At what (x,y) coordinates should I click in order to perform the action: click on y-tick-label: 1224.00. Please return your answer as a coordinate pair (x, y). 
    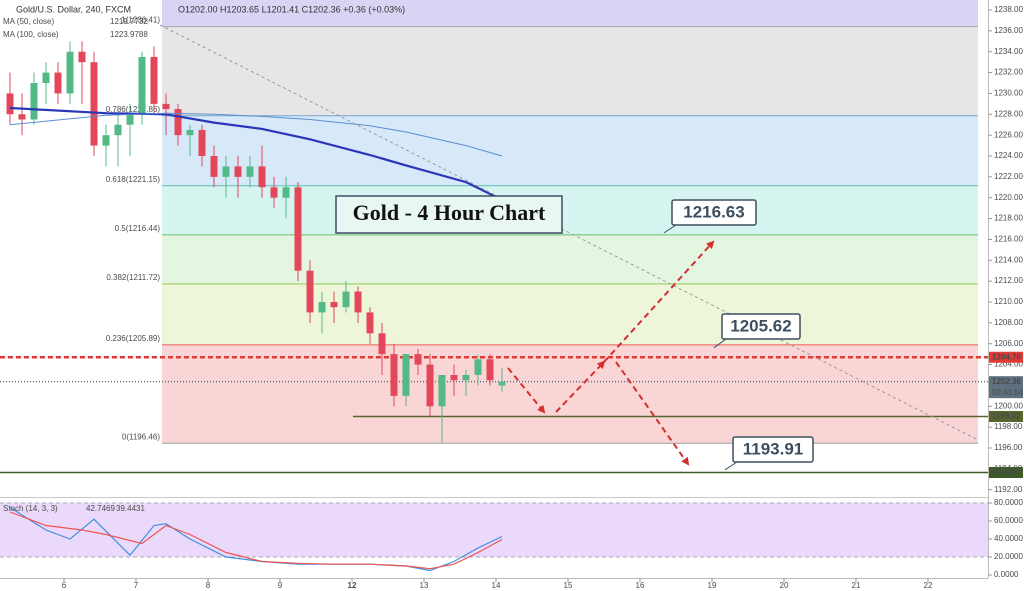
    Looking at the image, I should click on (1008, 155).